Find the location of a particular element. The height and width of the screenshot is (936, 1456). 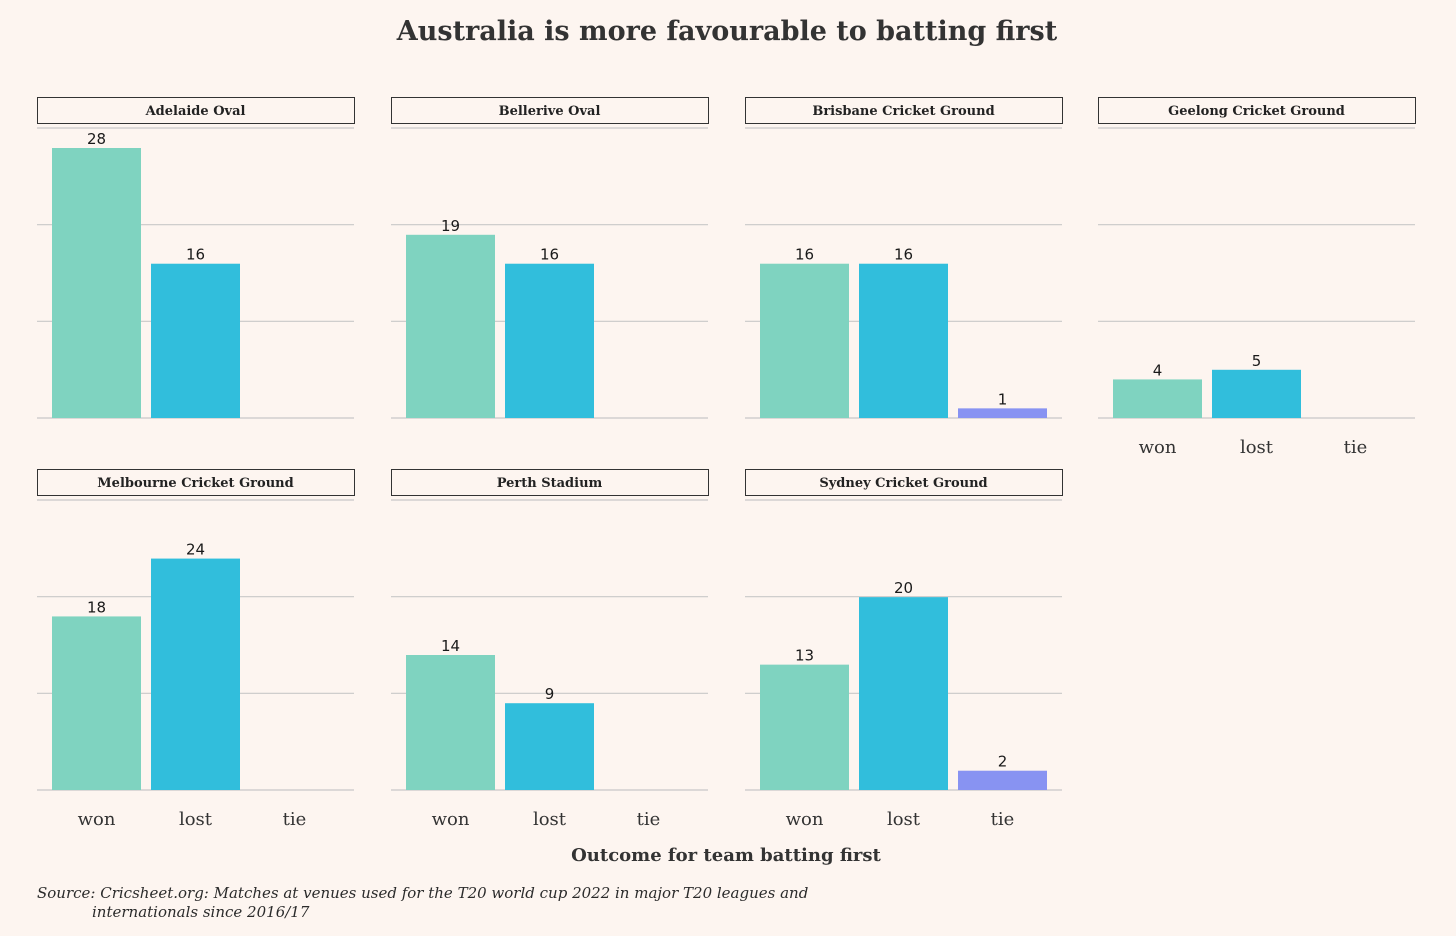

panel-title: Bellerive Oval is located at coordinates (550, 111).